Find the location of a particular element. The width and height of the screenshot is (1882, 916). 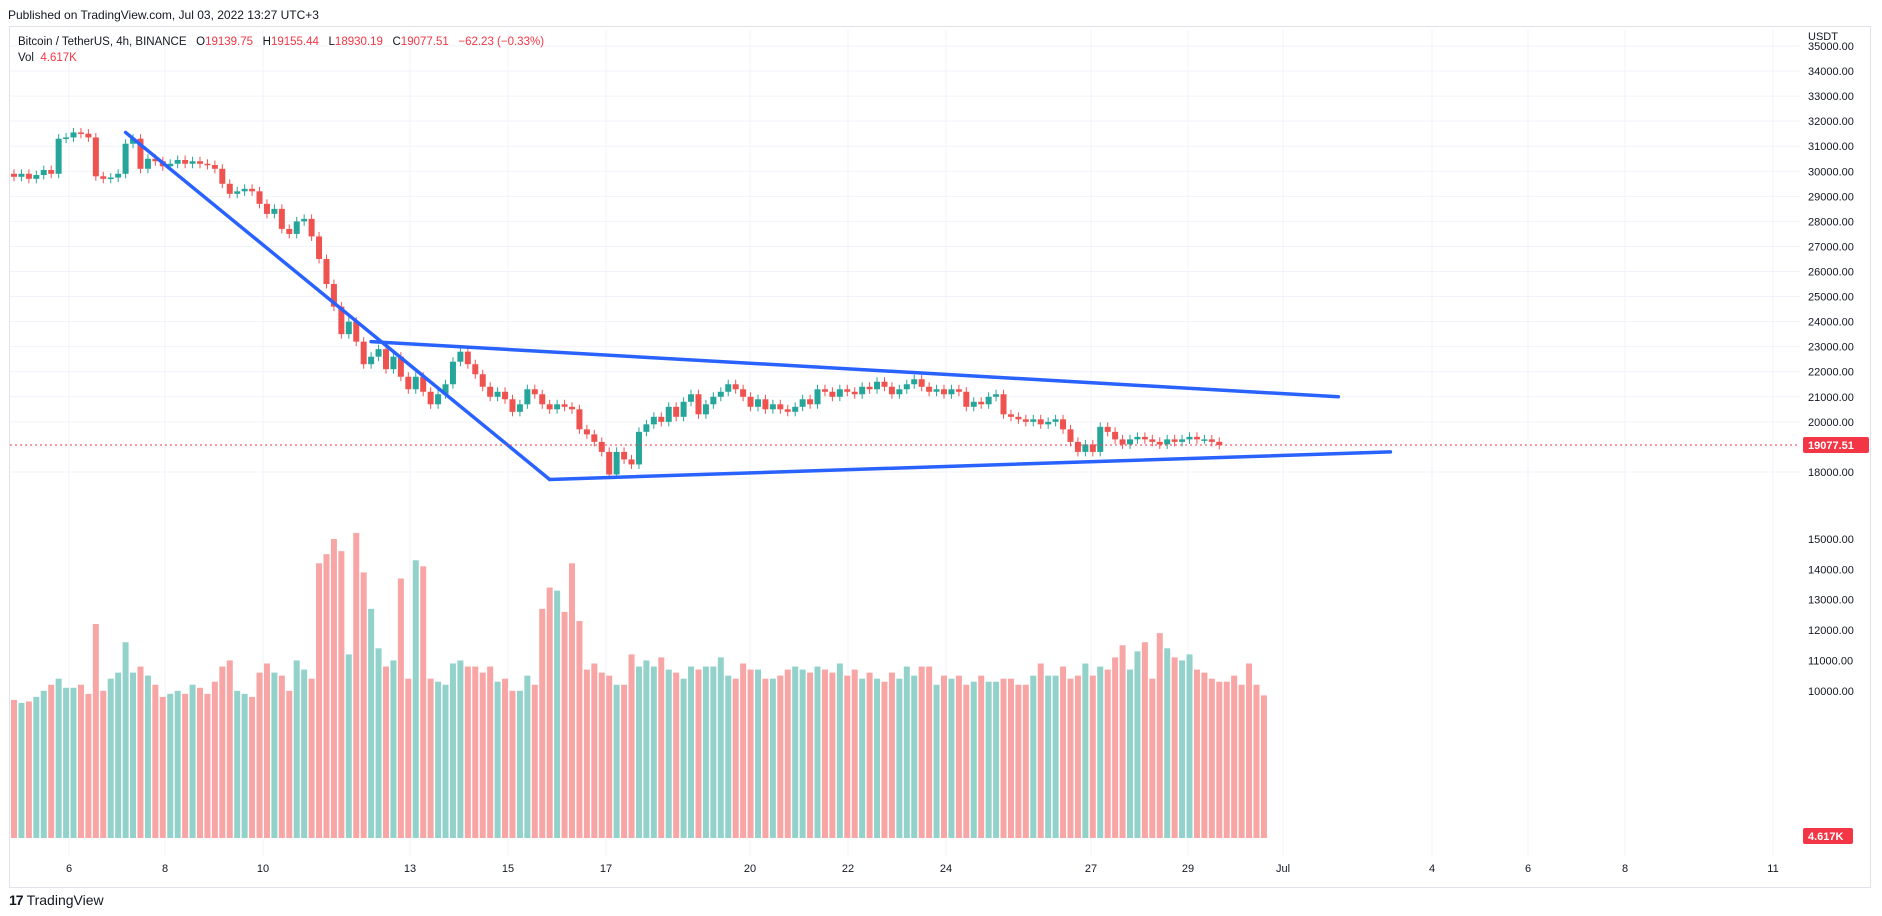

price-tick-label: 35000.00 is located at coordinates (1831, 47).